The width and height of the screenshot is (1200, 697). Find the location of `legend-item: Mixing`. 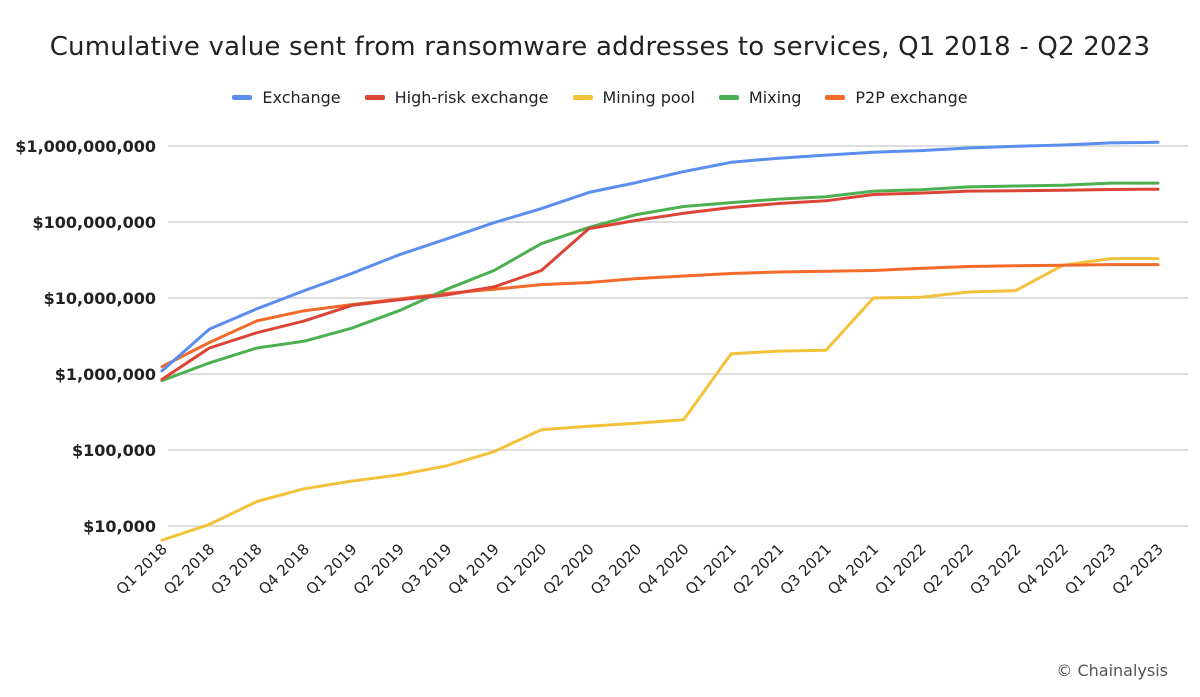

legend-item: Mixing is located at coordinates (760, 97).